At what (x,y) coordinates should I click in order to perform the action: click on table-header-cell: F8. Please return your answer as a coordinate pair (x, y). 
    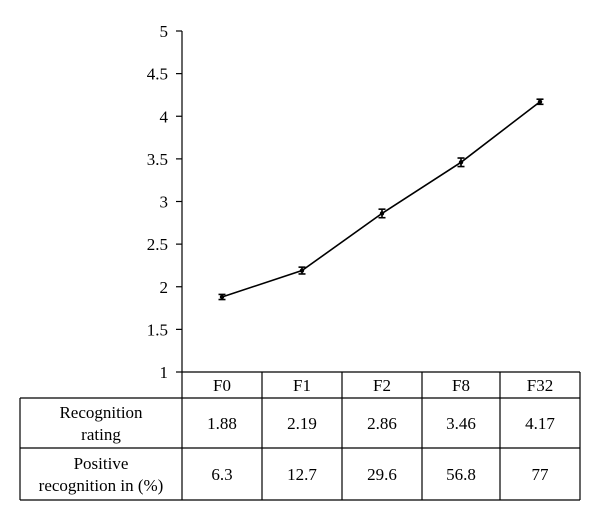
    Looking at the image, I should click on (461, 385).